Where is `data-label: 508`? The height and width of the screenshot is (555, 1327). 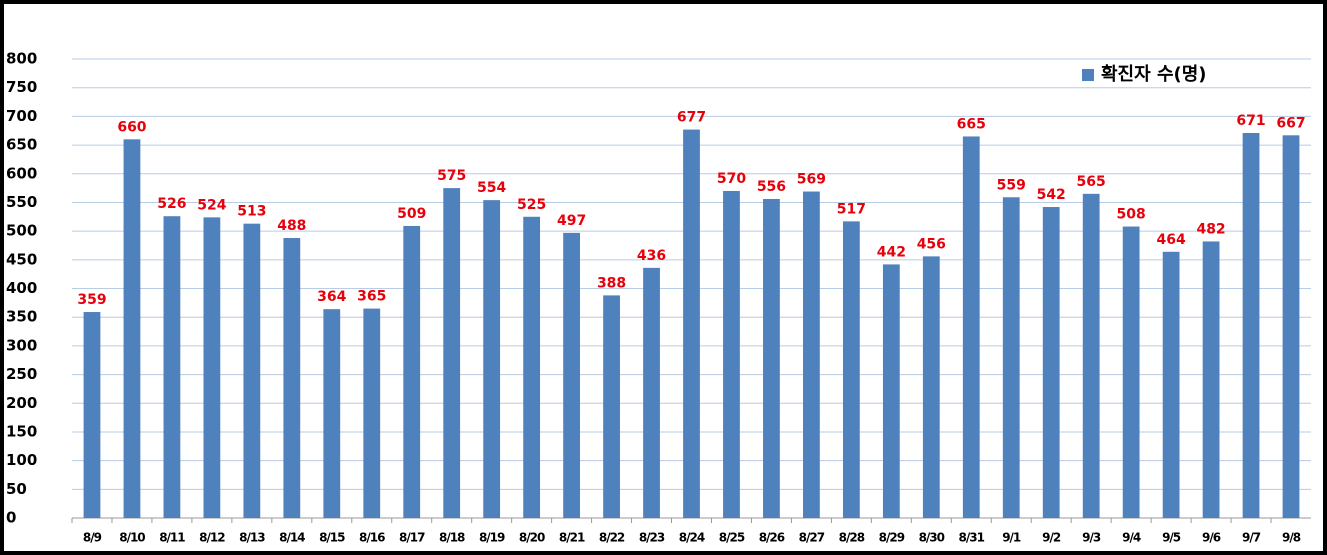
data-label: 508 is located at coordinates (1131, 215).